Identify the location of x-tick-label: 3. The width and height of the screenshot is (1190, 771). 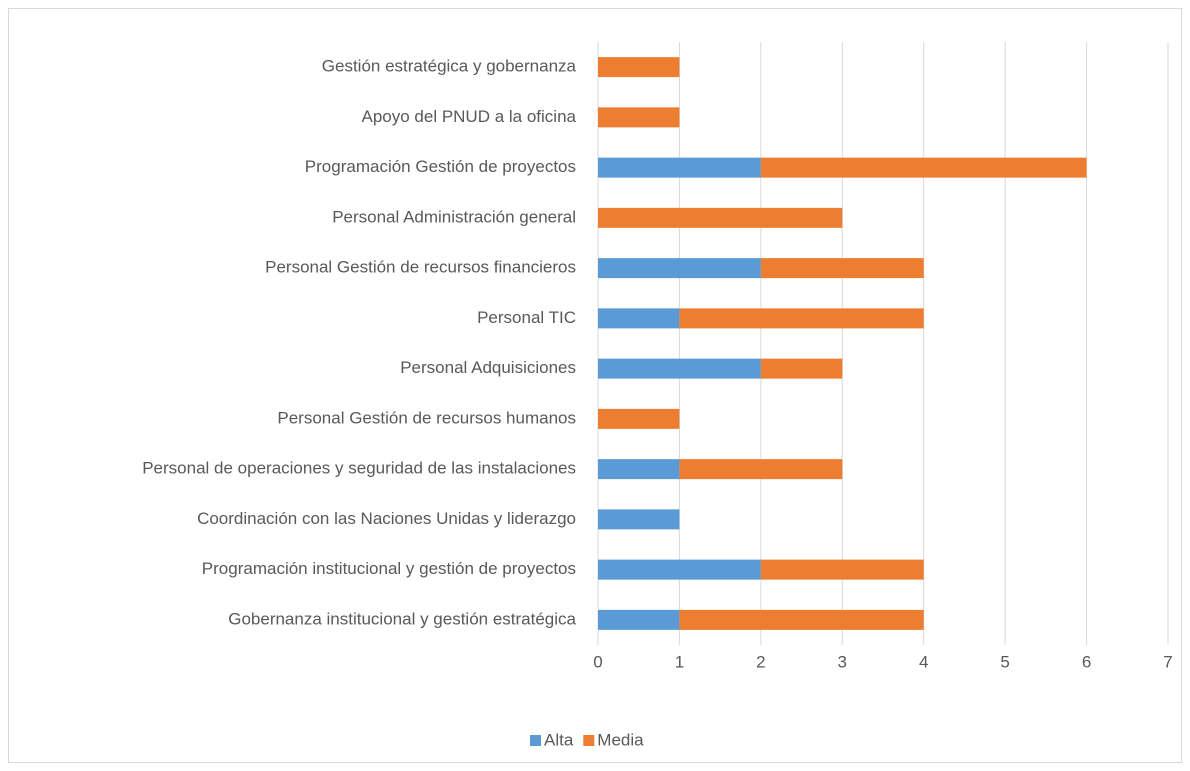
(842, 661).